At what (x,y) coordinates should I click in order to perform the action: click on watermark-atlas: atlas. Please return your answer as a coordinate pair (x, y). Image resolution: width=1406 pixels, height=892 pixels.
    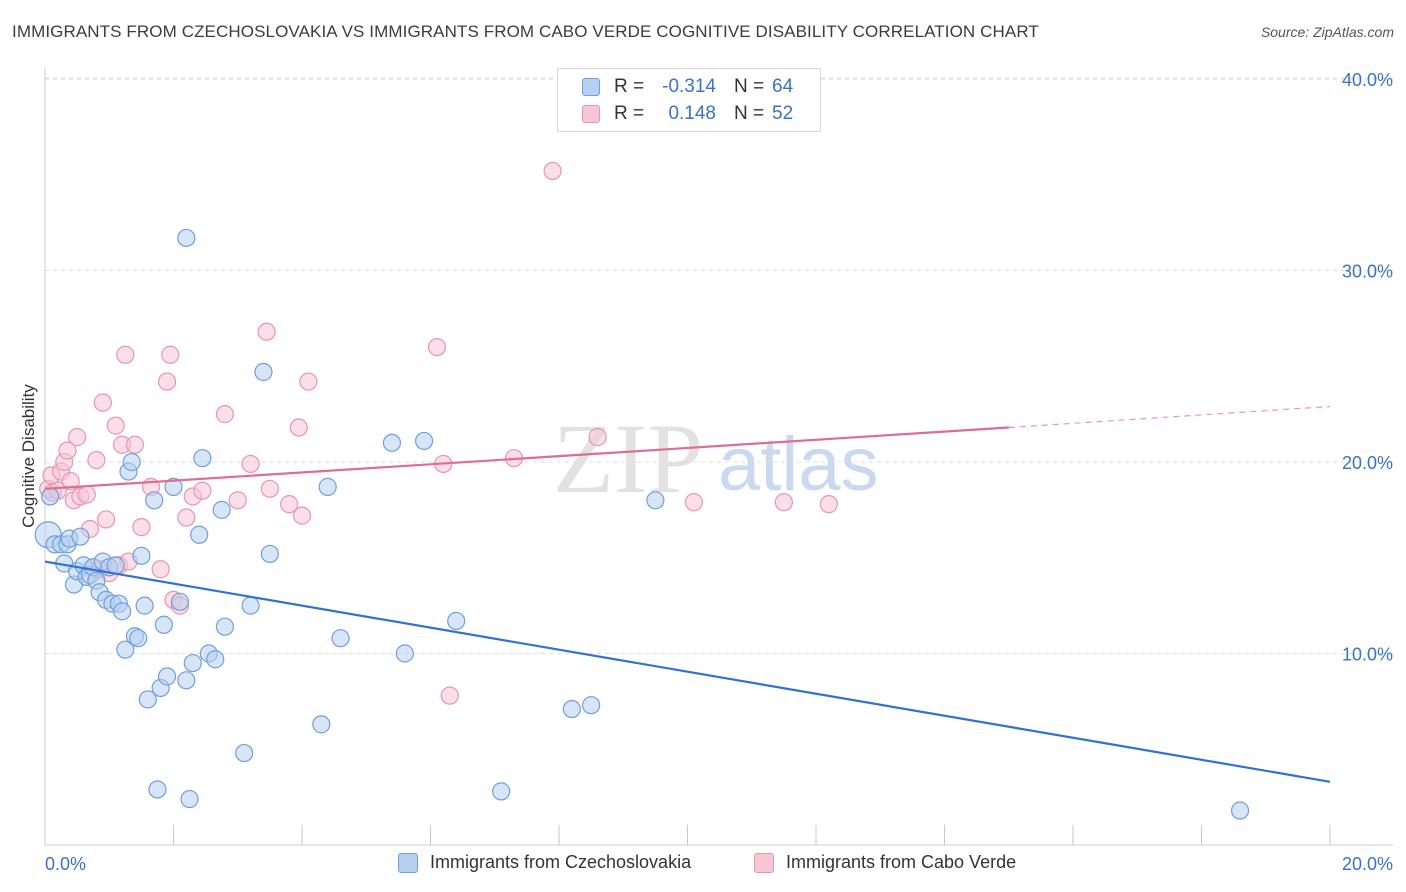
    Looking at the image, I should click on (798, 464).